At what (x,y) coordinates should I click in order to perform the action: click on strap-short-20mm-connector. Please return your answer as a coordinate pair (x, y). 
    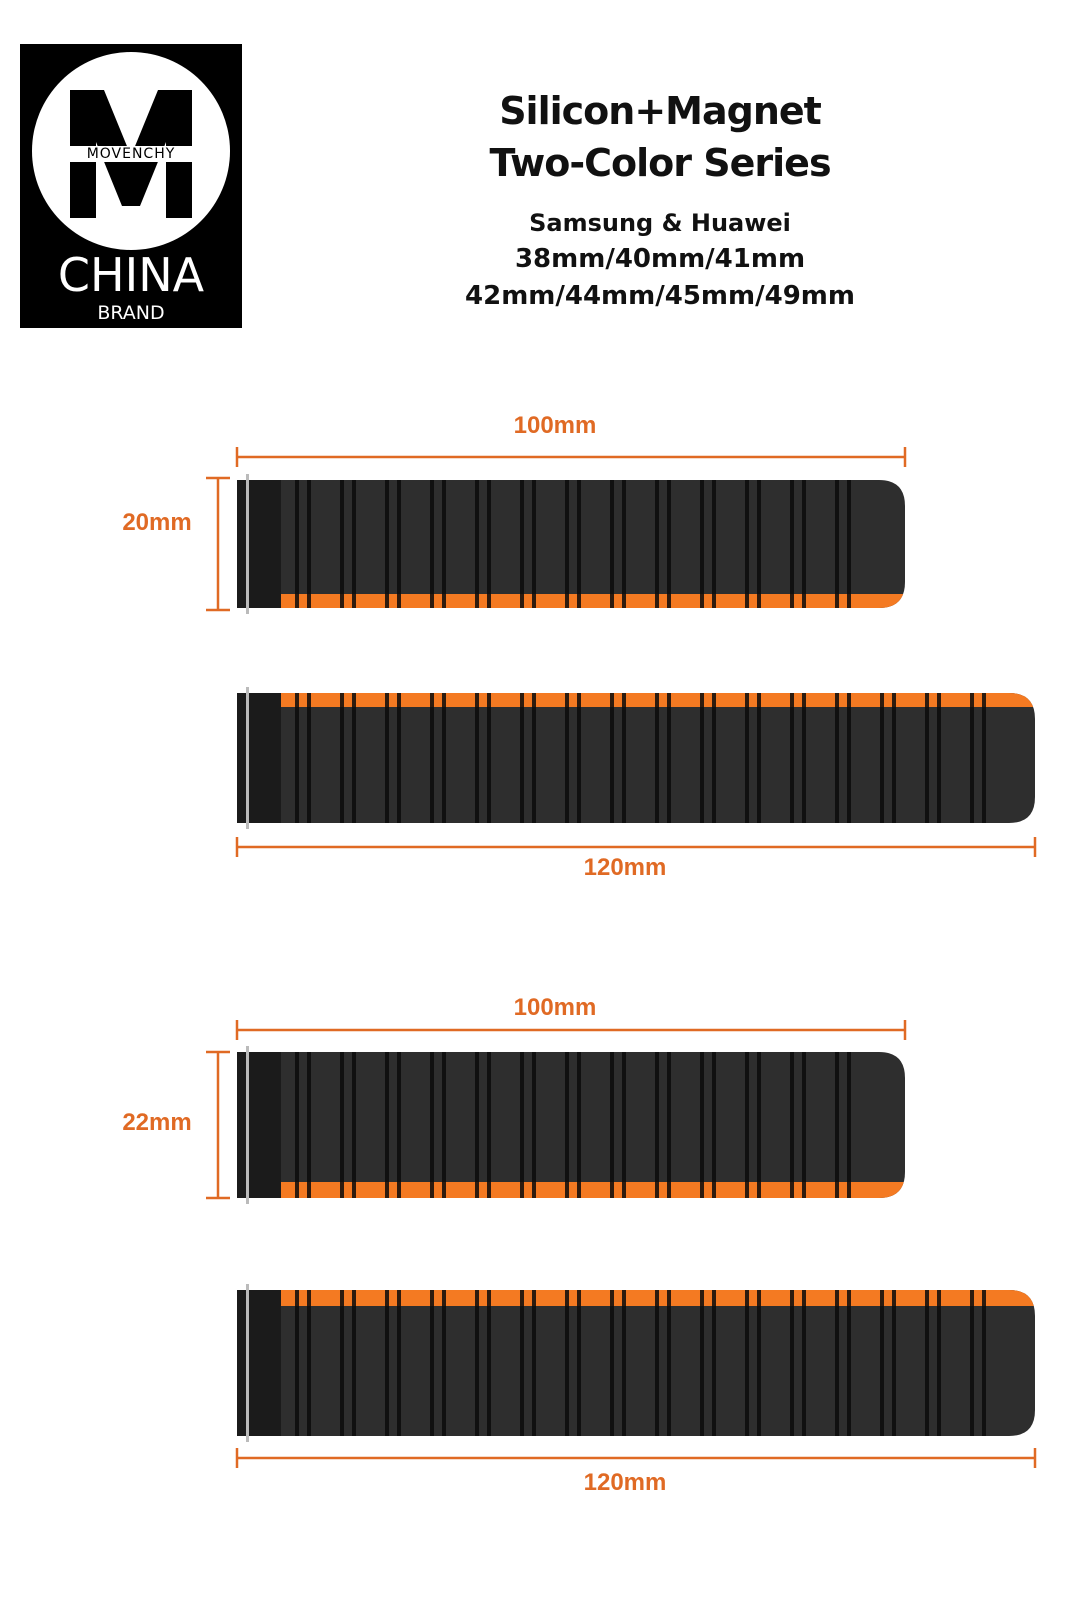
    Looking at the image, I should click on (259, 544).